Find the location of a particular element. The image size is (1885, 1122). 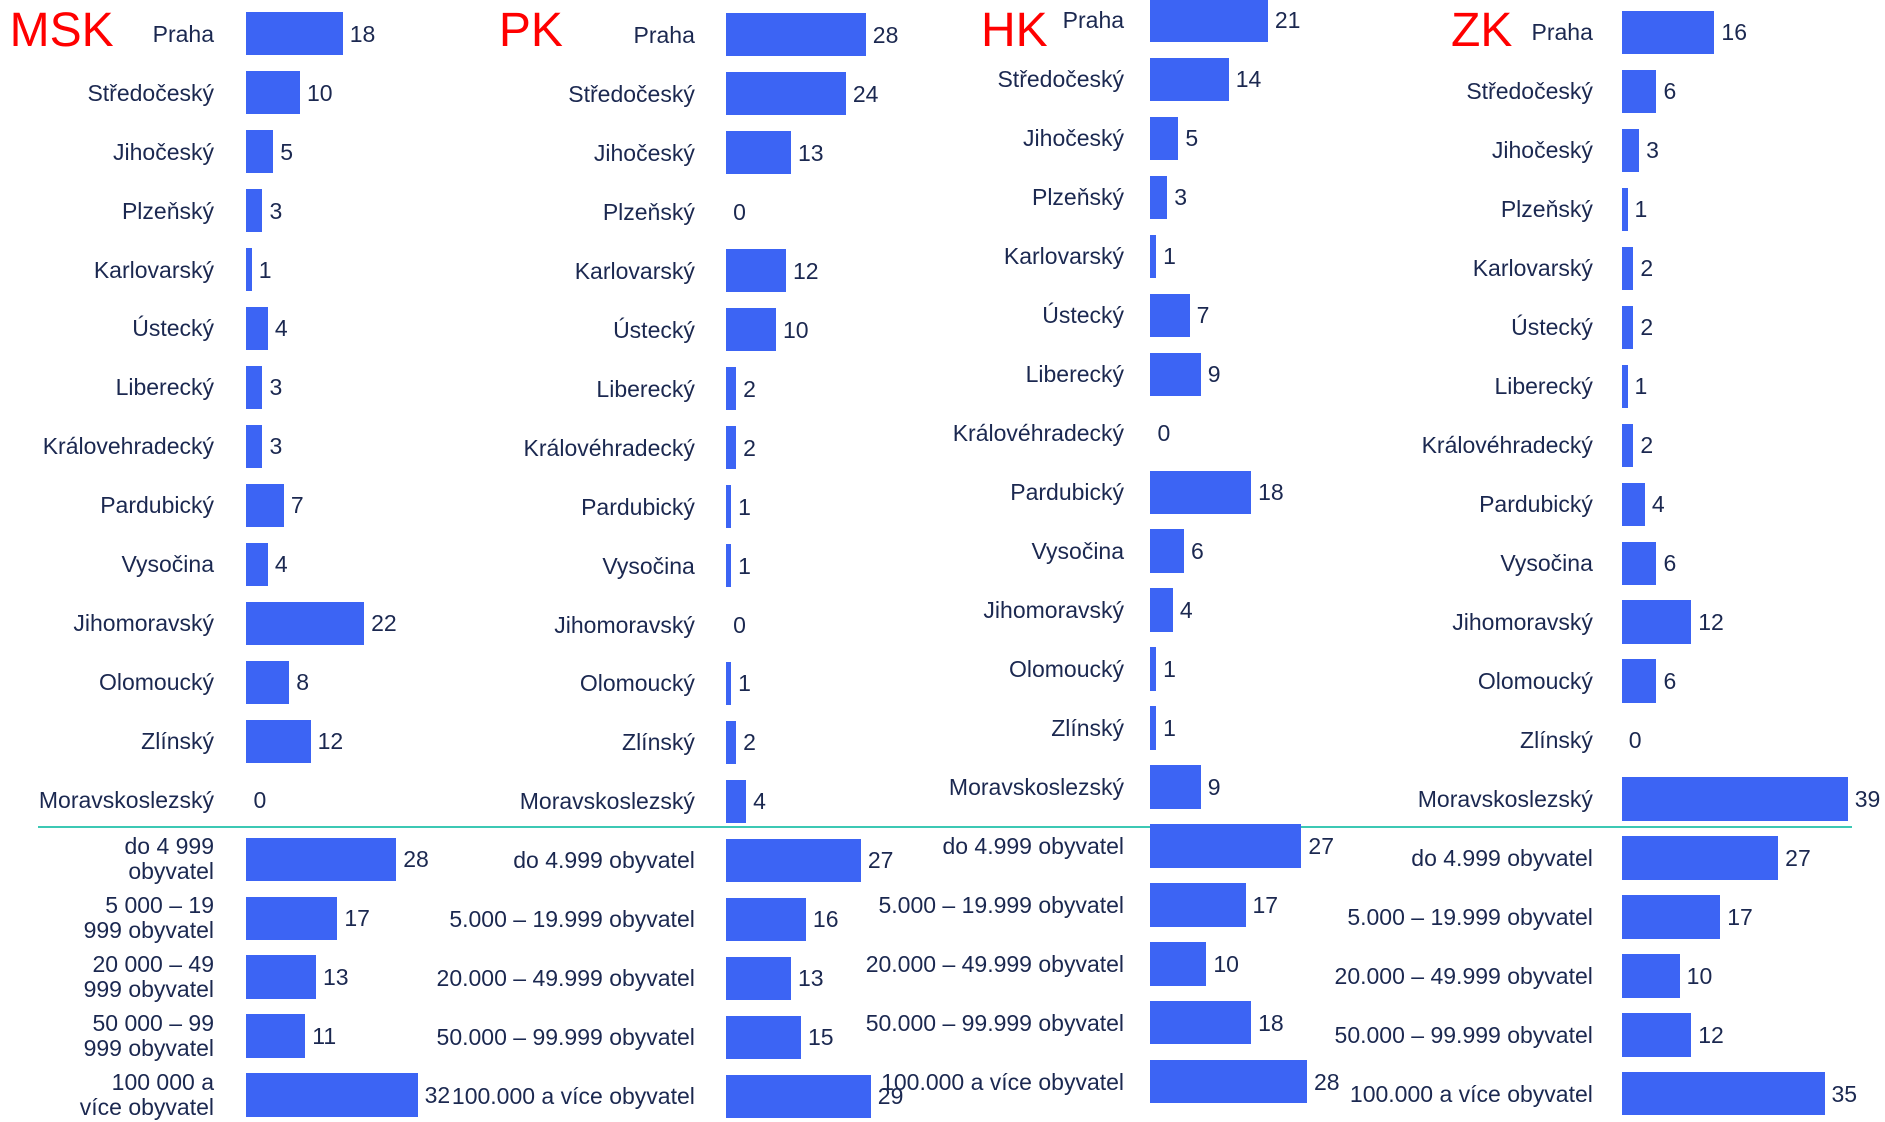

value-label: 7 is located at coordinates (297, 505).